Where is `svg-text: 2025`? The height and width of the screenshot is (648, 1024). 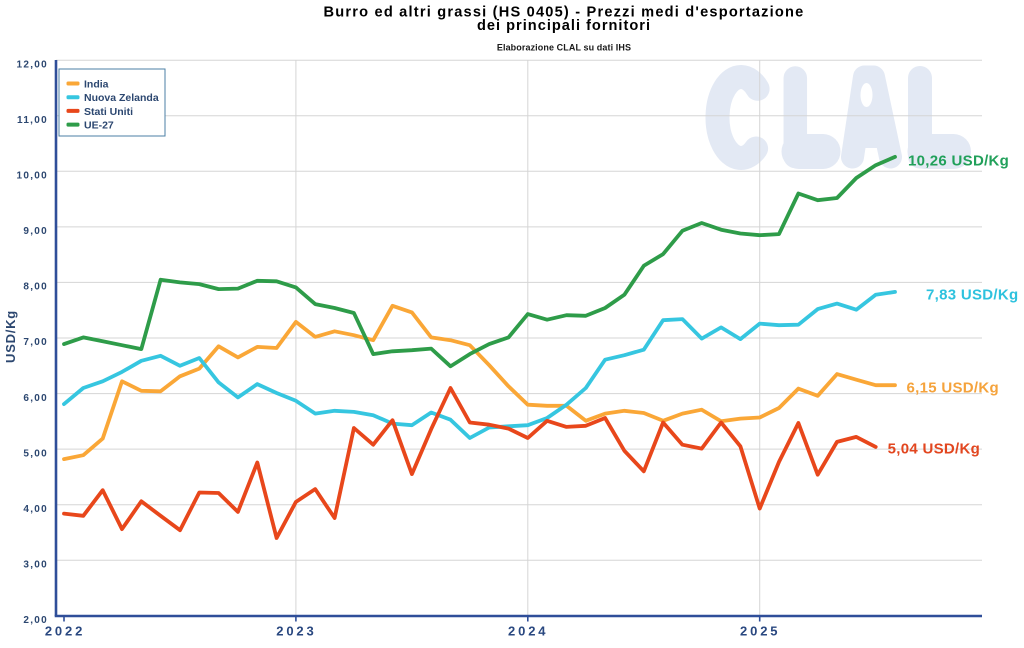
svg-text: 2025 is located at coordinates (760, 631).